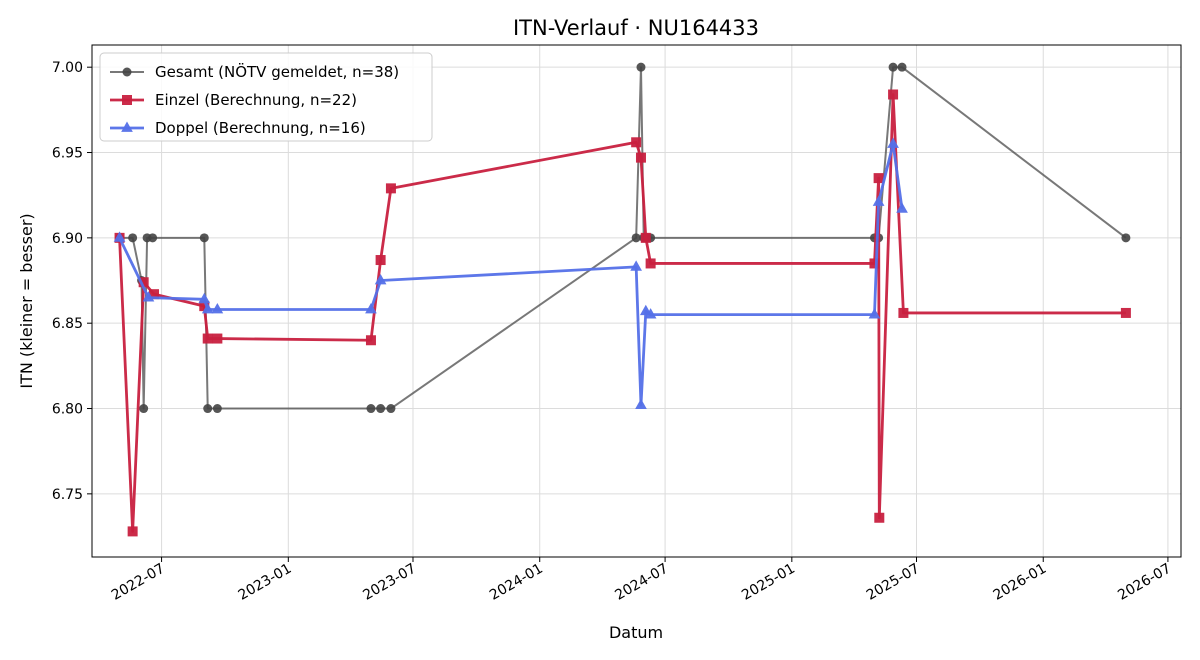  Describe the element at coordinates (636, 632) in the screenshot. I see `x-axis-label: Datum` at that location.